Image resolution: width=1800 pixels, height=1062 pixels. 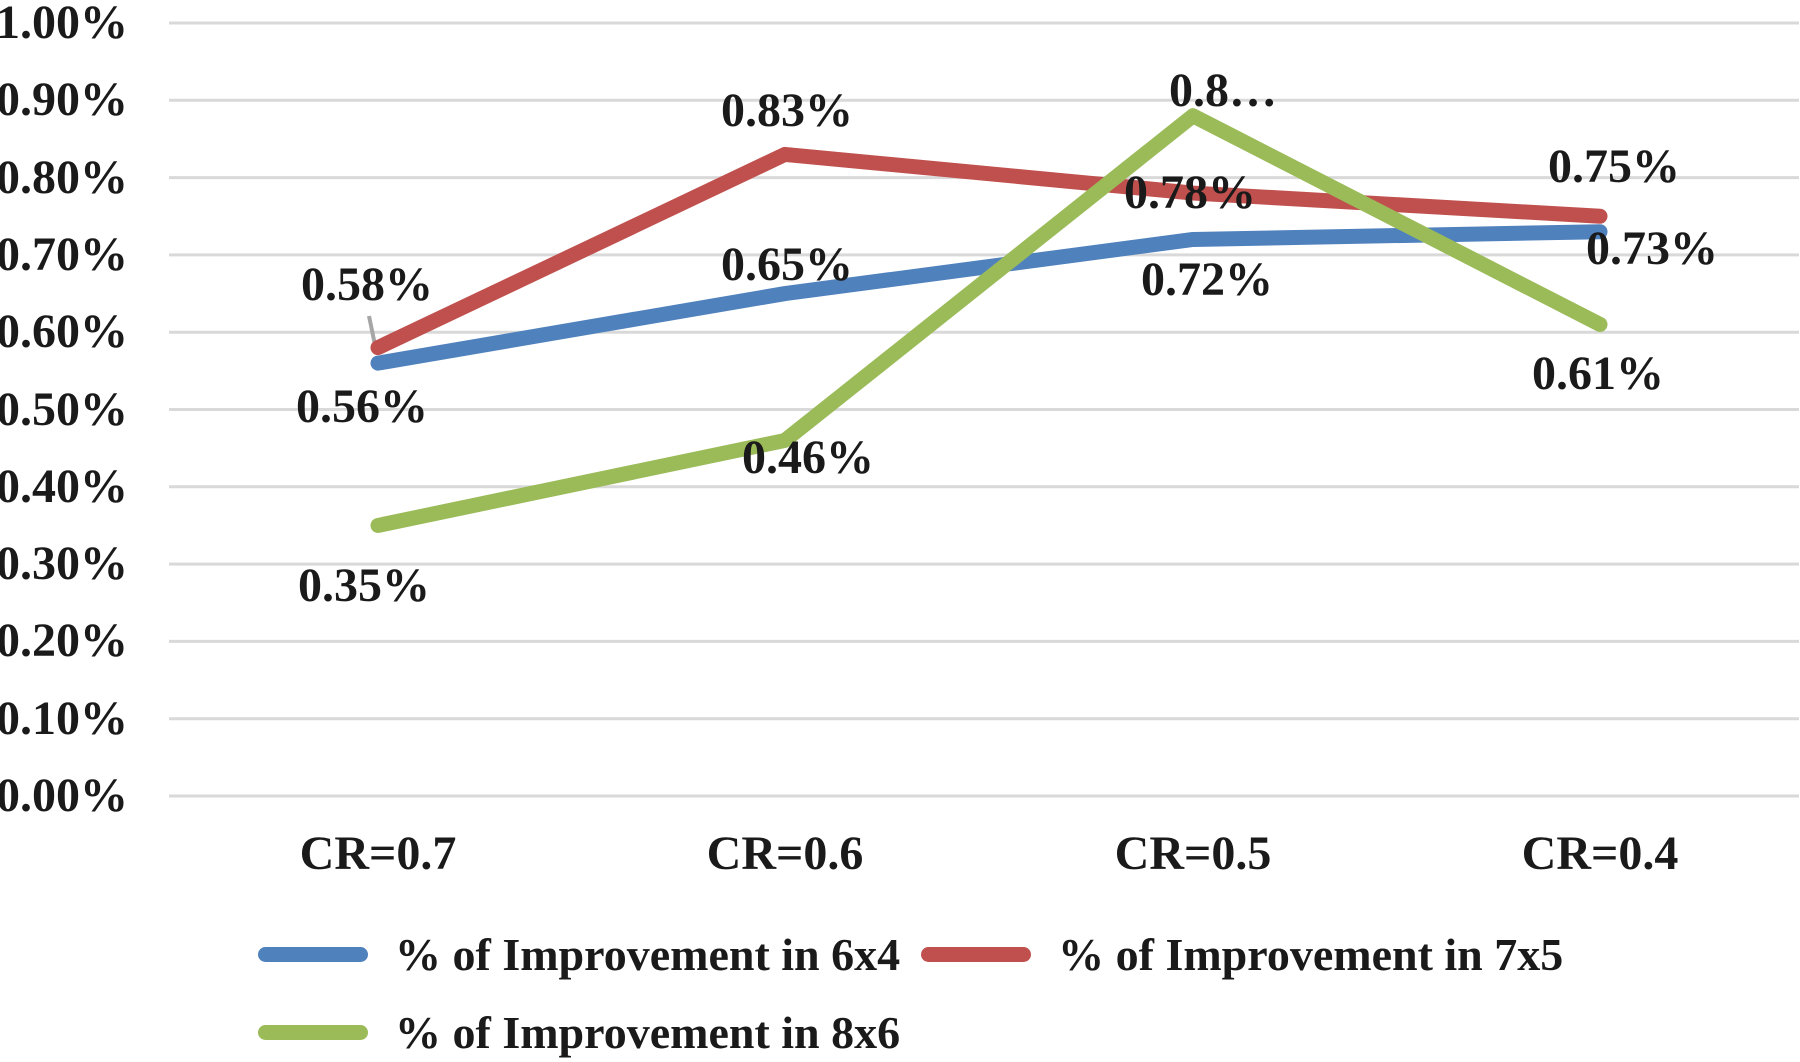 I want to click on y-axis-tick-label: 0.30%, so click(x=64, y=564).